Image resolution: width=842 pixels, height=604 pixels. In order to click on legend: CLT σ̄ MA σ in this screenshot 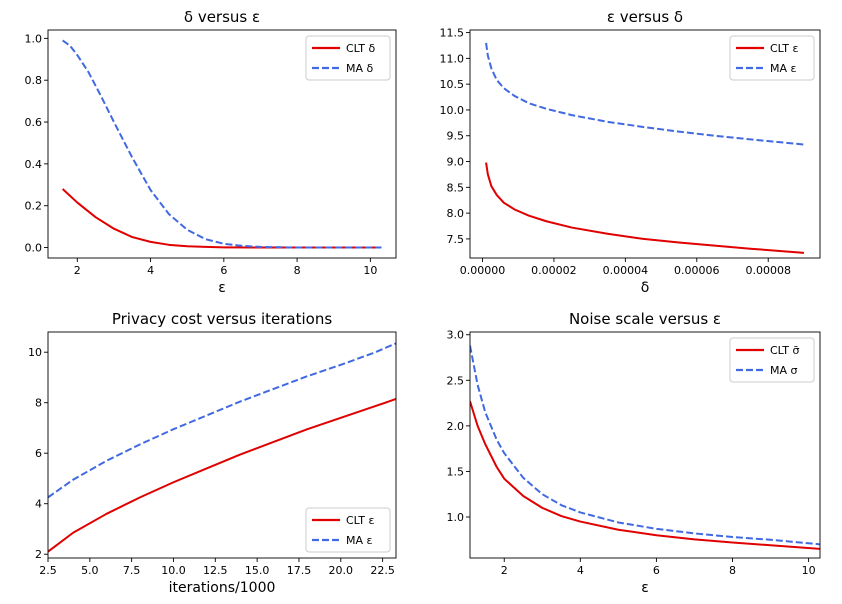, I will do `click(772, 360)`.